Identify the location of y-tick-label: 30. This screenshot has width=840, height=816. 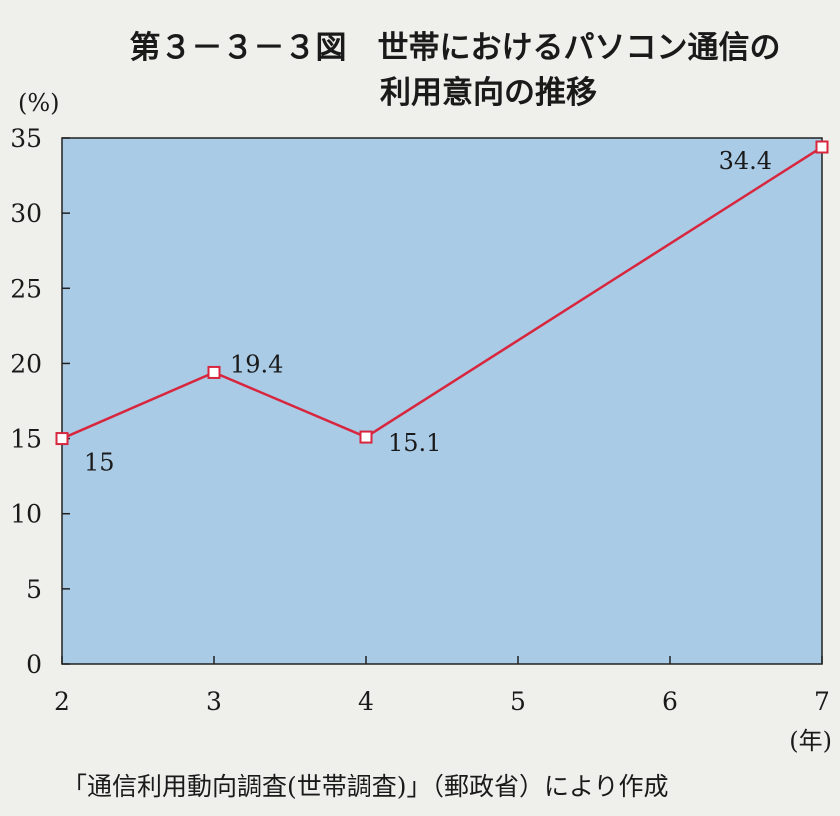
(26, 213).